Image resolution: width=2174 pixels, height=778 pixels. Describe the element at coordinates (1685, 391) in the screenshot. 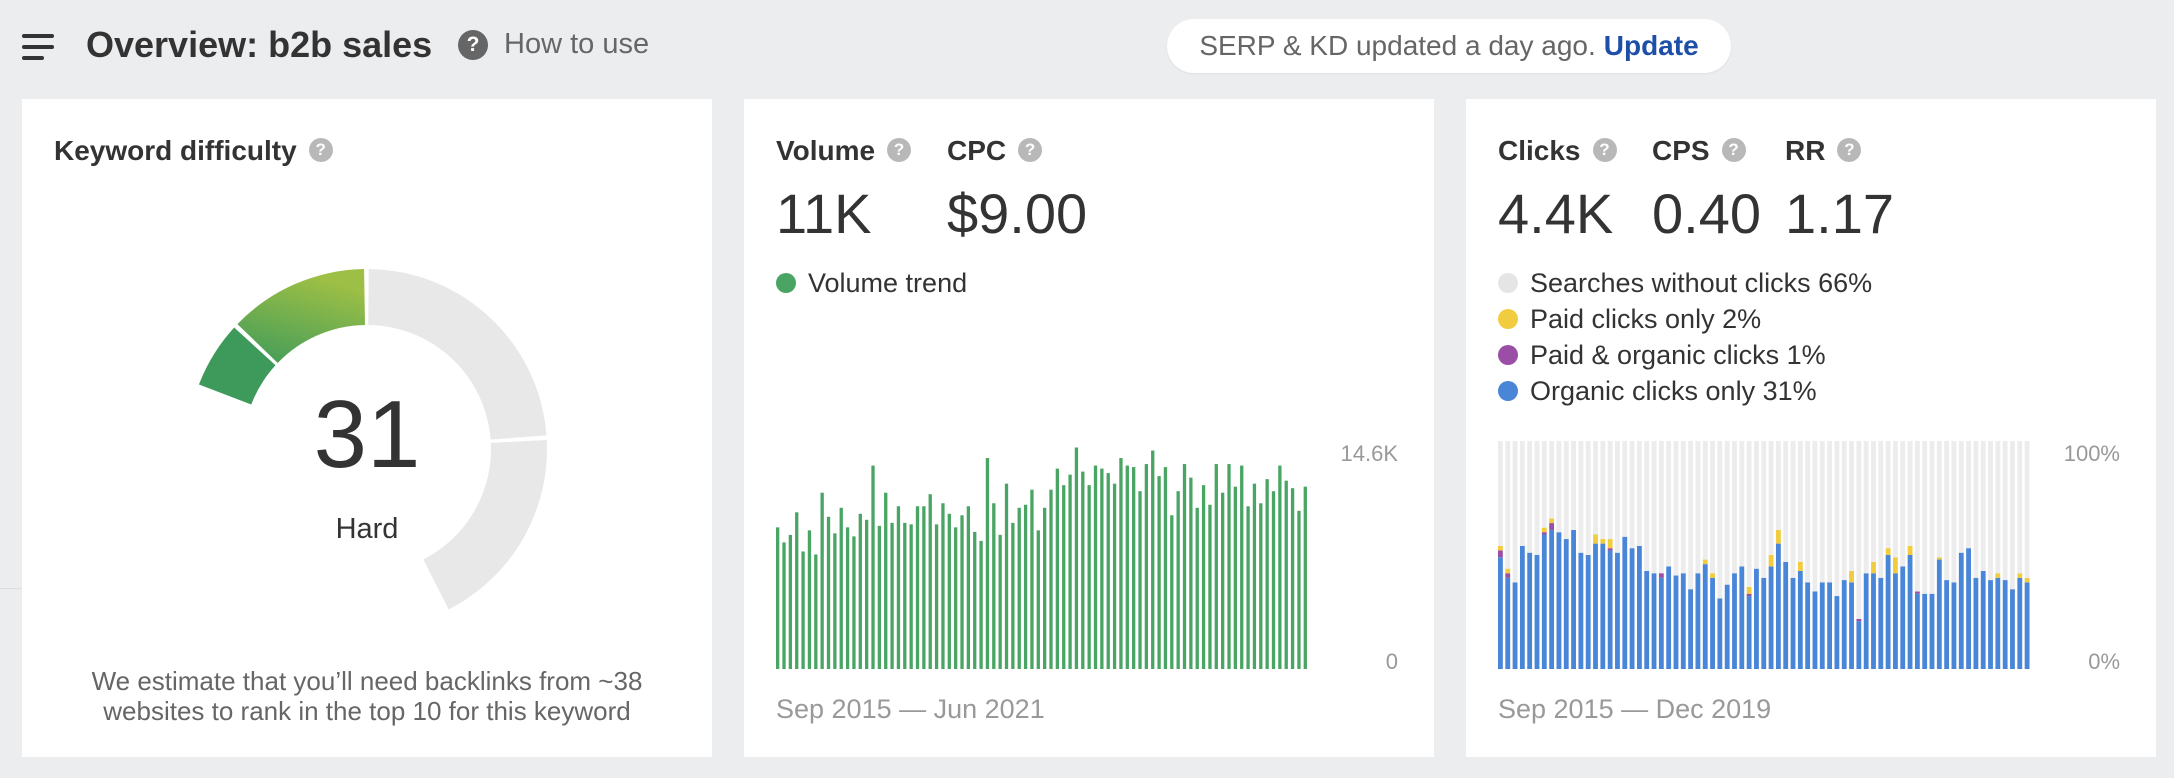

I see `legend-item: Organic clicks only 31%` at that location.